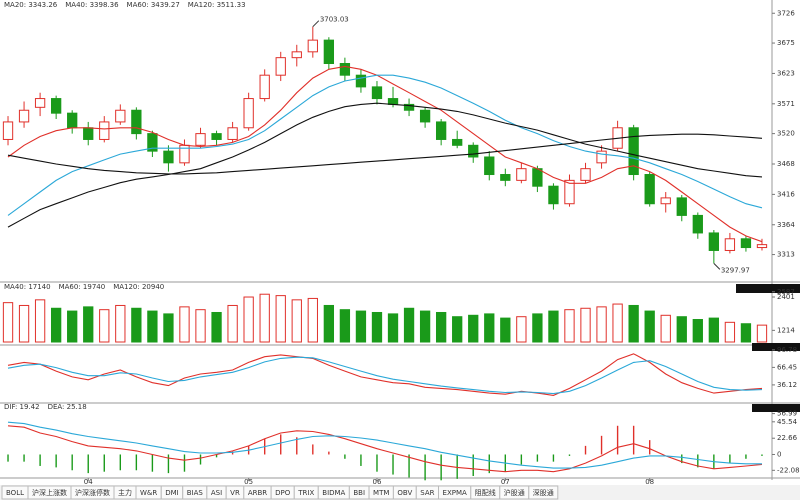 The image size is (800, 500). What do you see at coordinates (786, 225) in the screenshot?
I see `y-tick-label: 3364` at bounding box center [786, 225].